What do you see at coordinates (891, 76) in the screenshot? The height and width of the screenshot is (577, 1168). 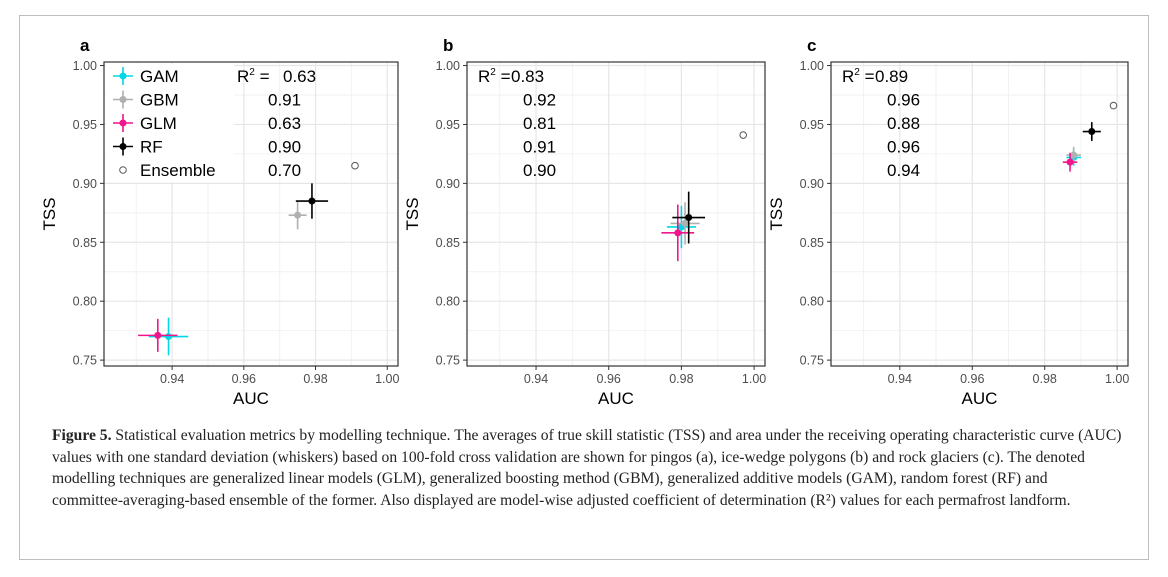 I see `r2-value: 0.89` at bounding box center [891, 76].